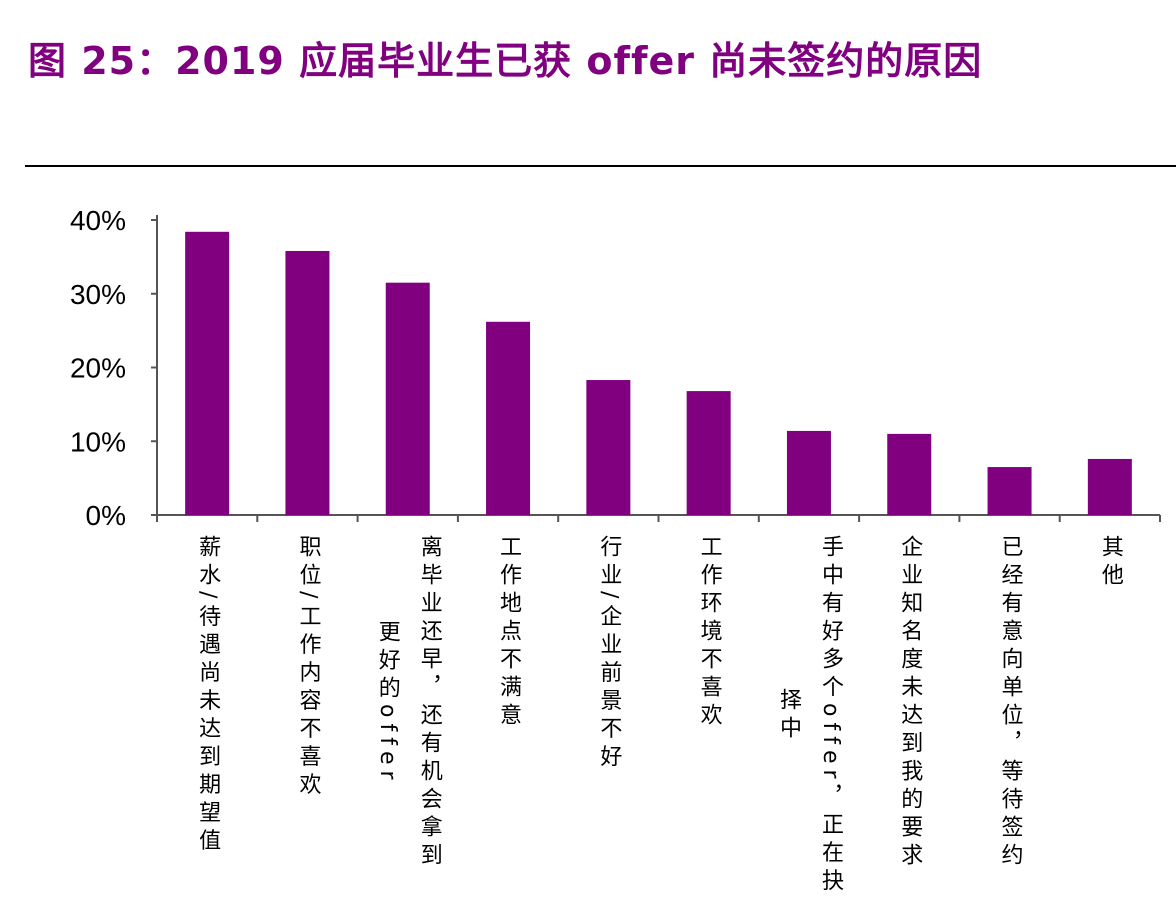  What do you see at coordinates (600, 166) in the screenshot?
I see `title-divider` at bounding box center [600, 166].